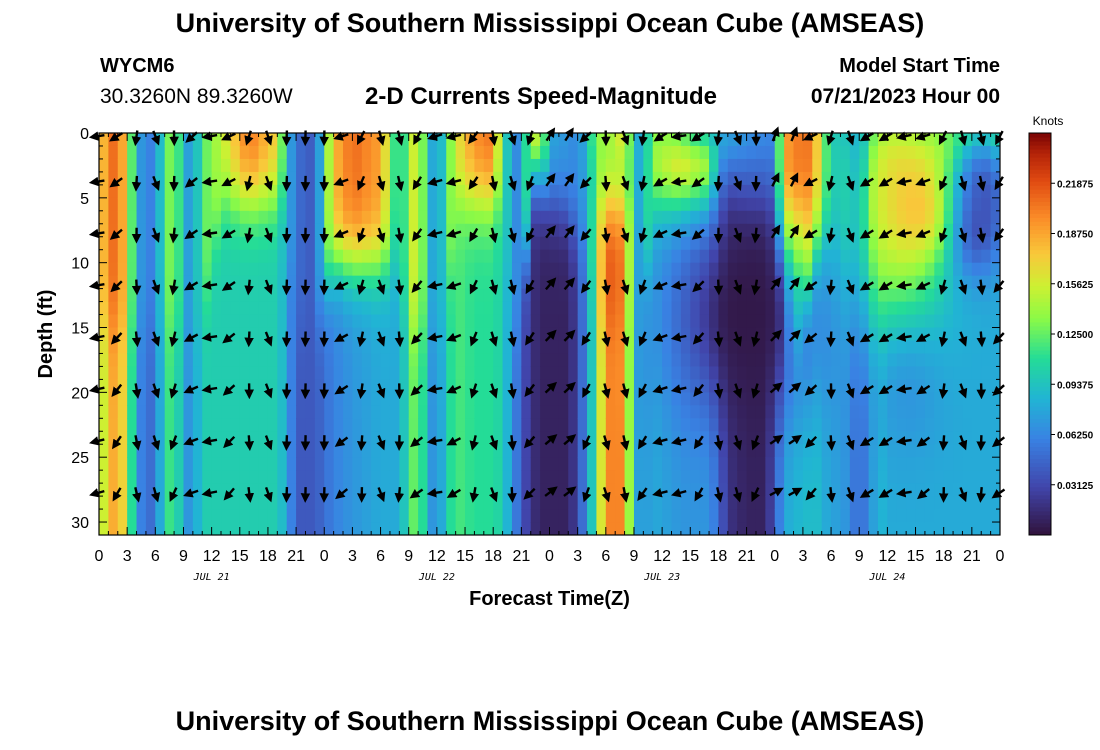  I want to click on x-tick-label: 21, so click(521, 556).